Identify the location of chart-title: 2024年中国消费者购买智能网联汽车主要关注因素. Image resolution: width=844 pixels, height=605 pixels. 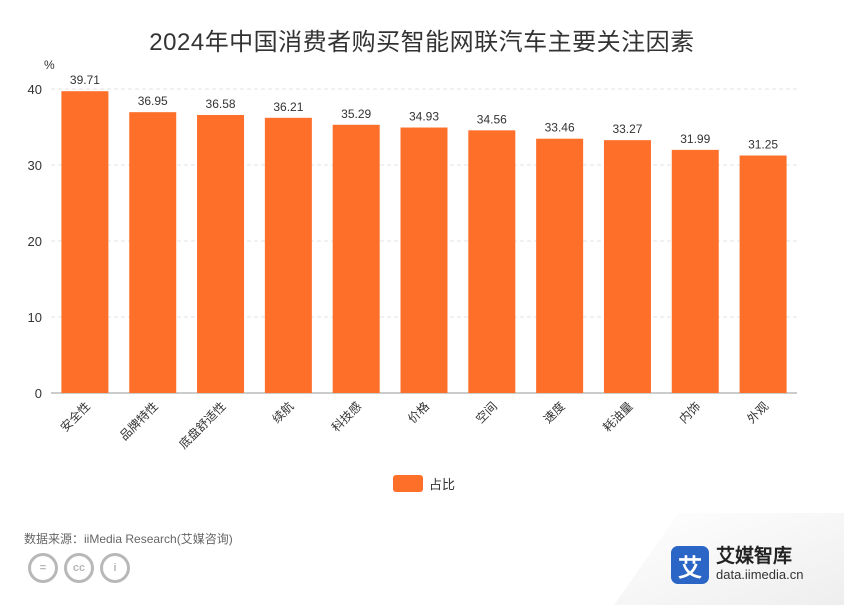
(422, 42).